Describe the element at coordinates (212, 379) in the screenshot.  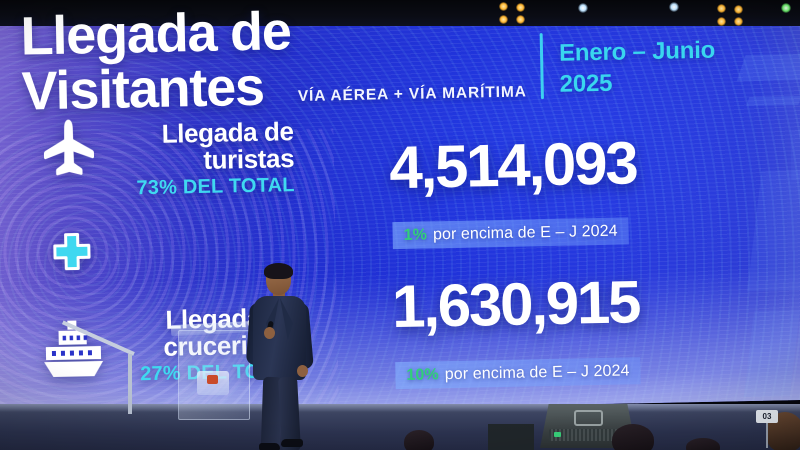
I see `podium-emblem-mark` at that location.